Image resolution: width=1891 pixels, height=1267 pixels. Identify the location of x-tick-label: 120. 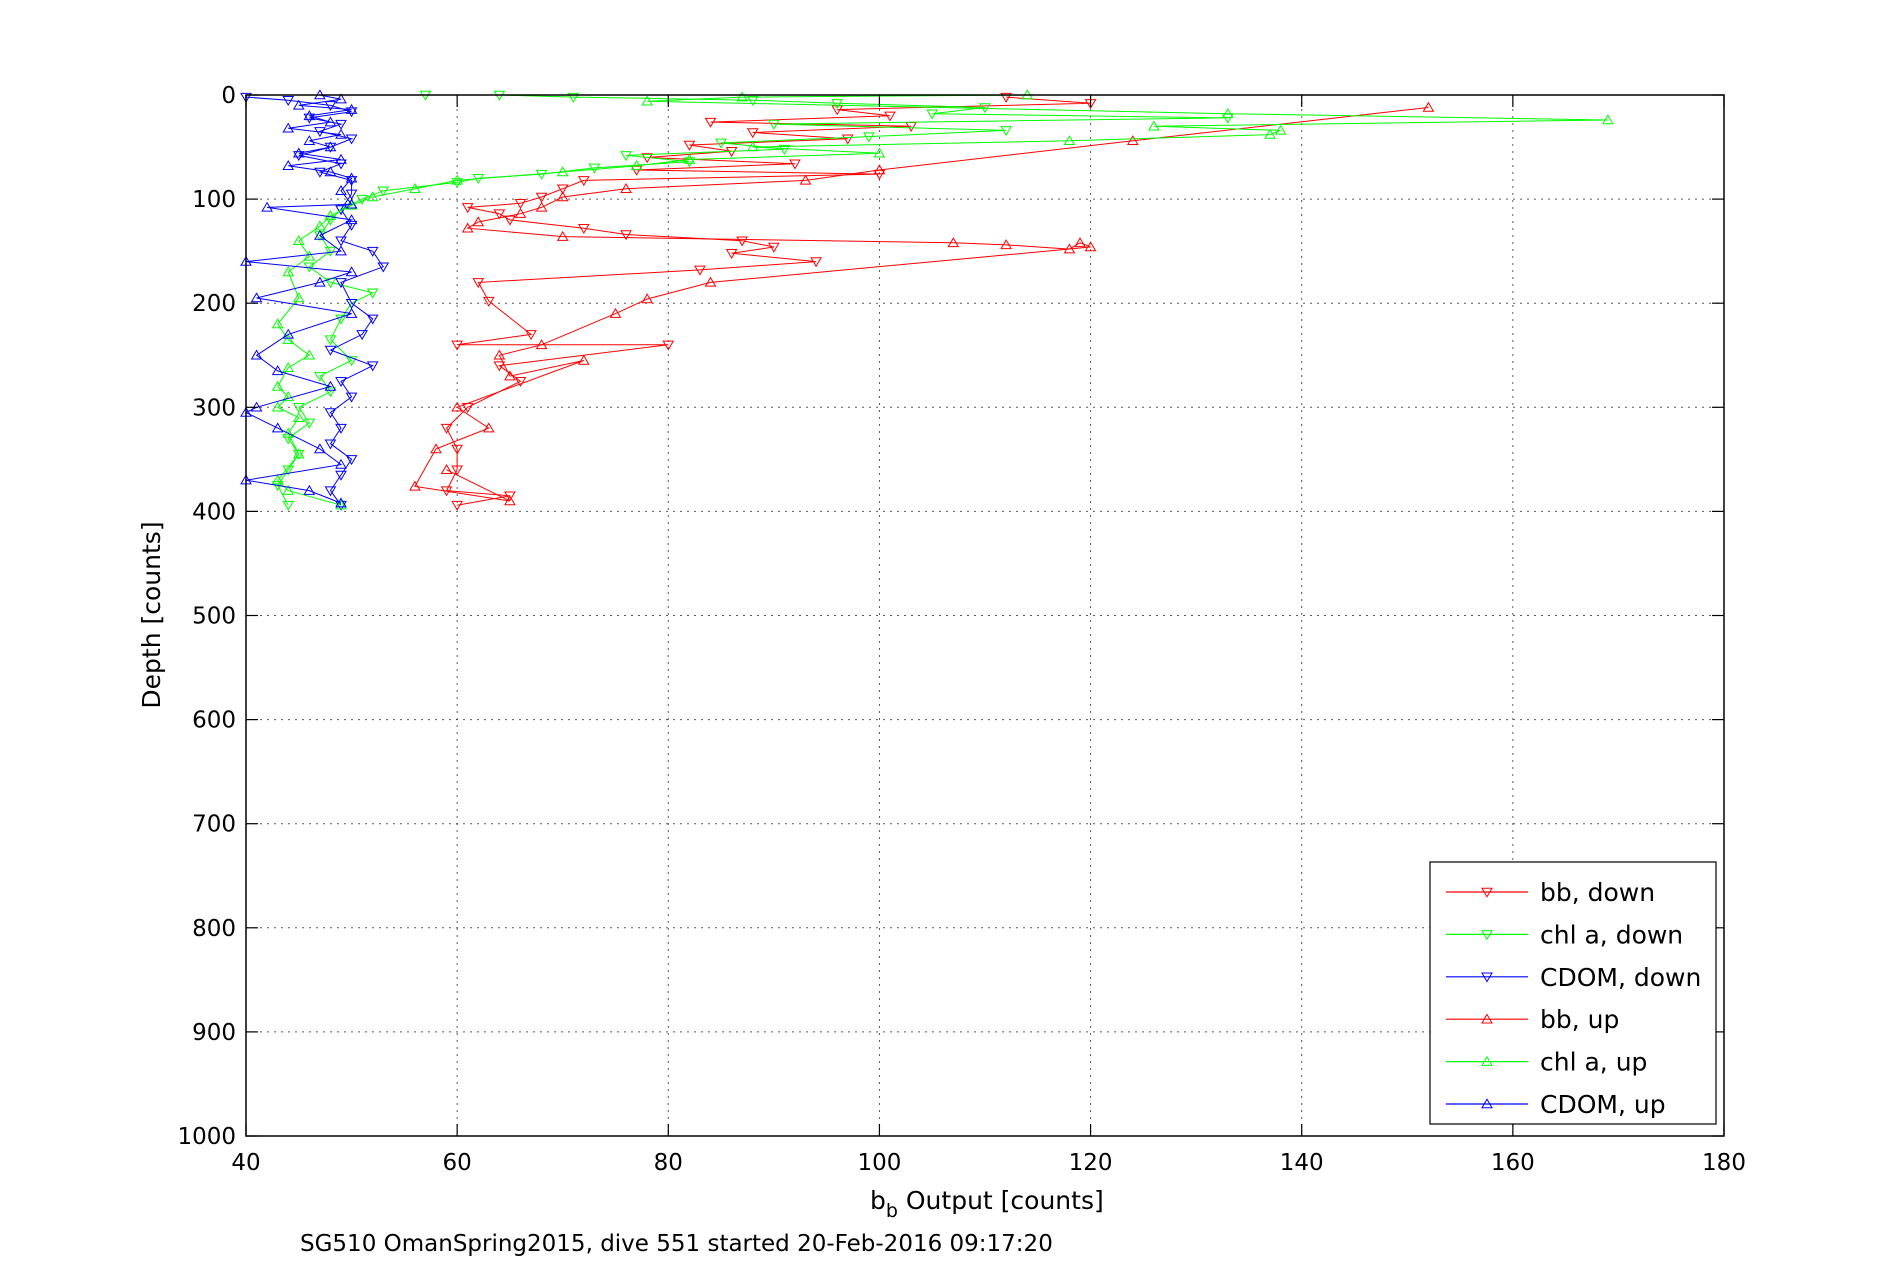
(1091, 1163).